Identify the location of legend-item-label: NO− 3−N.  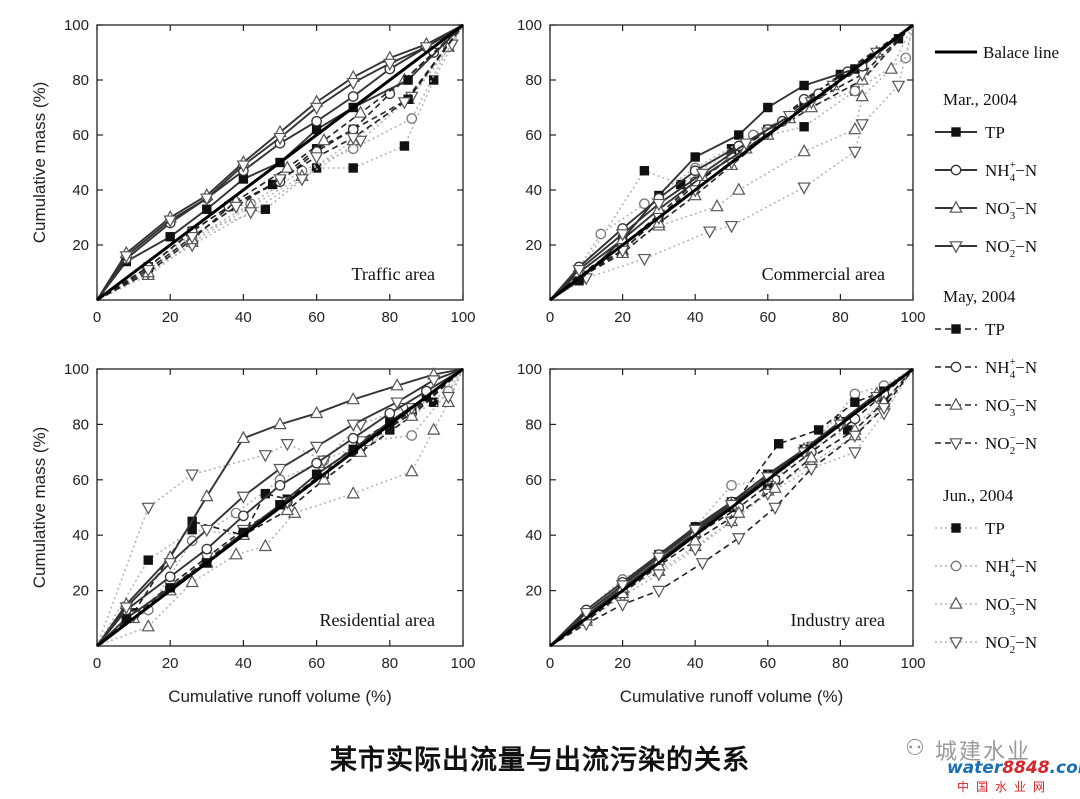
(1011, 209).